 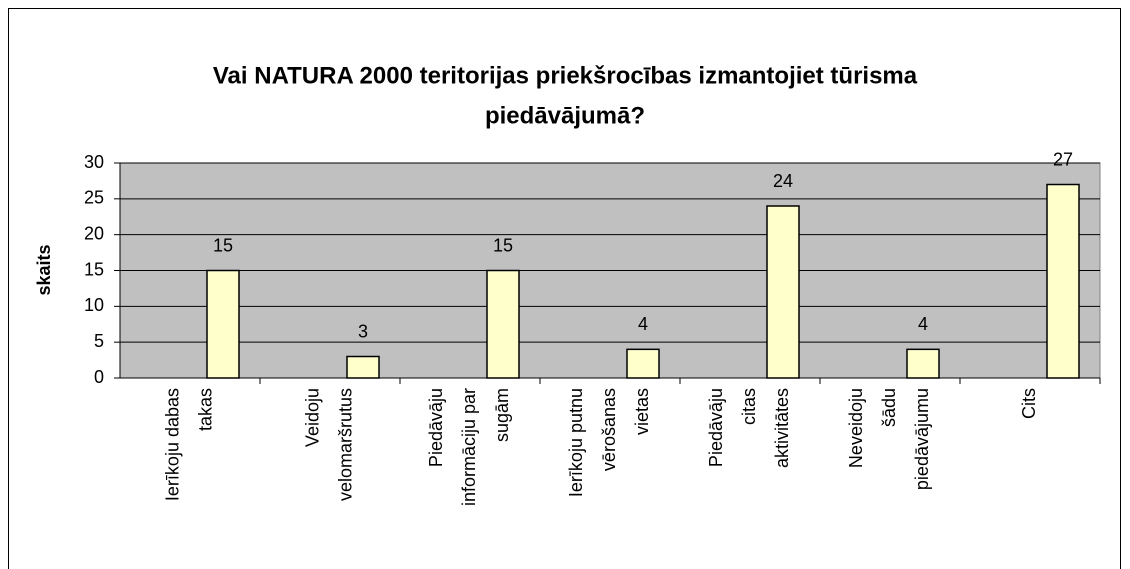 What do you see at coordinates (783, 181) in the screenshot?
I see `value-label: 24` at bounding box center [783, 181].